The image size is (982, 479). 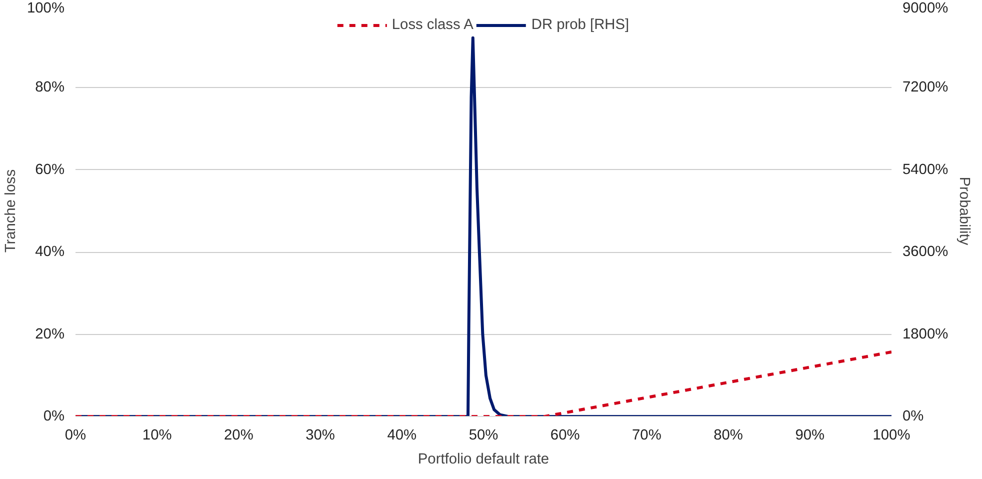 What do you see at coordinates (891, 436) in the screenshot?
I see `x-tick-label: 100%` at bounding box center [891, 436].